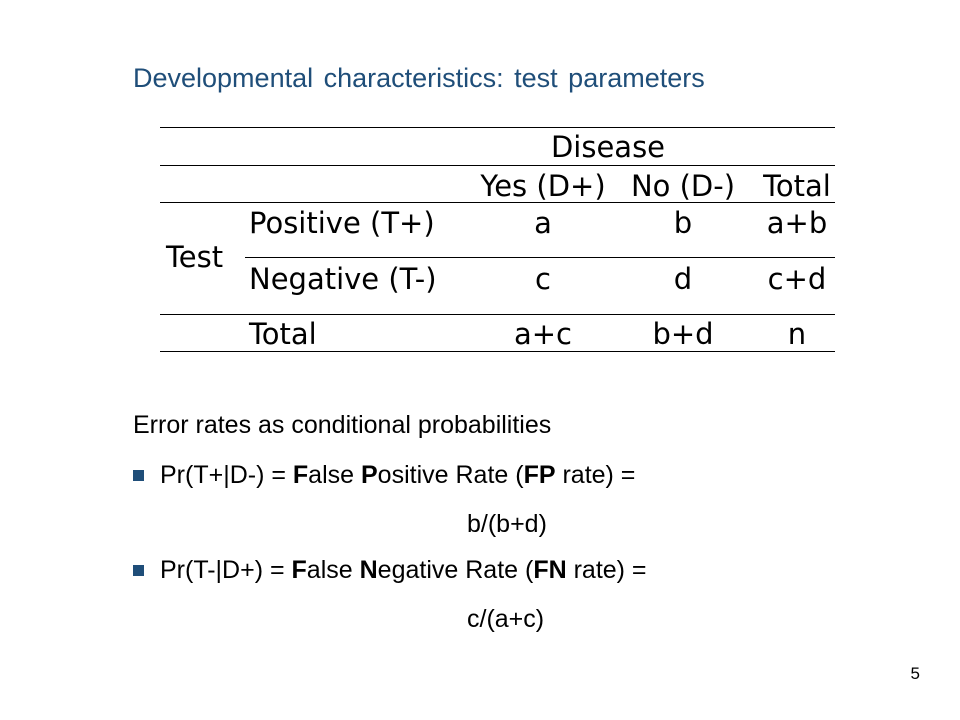 The width and height of the screenshot is (960, 720). What do you see at coordinates (369, 475) in the screenshot?
I see `fp-bold-2: P` at bounding box center [369, 475].